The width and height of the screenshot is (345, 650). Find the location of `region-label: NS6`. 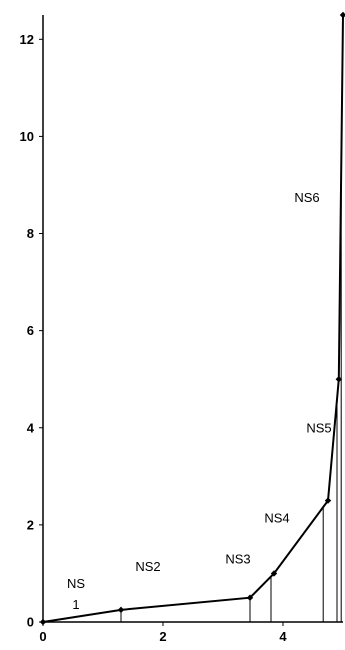

region-label: NS6 is located at coordinates (306, 197).